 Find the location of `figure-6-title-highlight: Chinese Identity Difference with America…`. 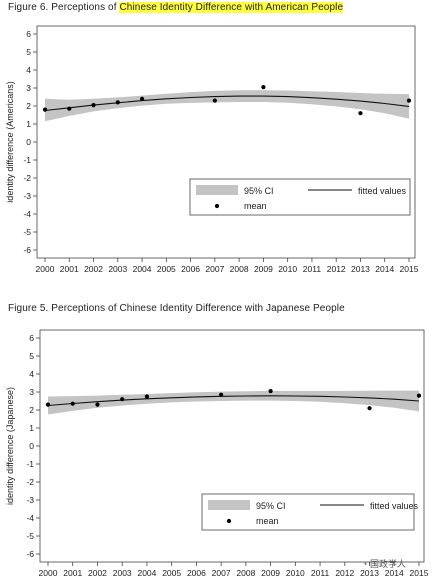

figure-6-title-highlight: Chinese Identity Difference with America… is located at coordinates (231, 7).